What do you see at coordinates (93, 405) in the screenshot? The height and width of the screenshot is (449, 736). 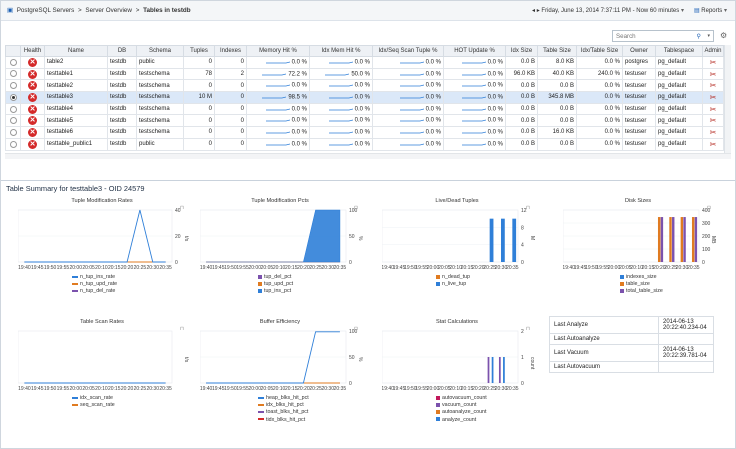 I see `legend-item: seq_scan_rate` at bounding box center [93, 405].